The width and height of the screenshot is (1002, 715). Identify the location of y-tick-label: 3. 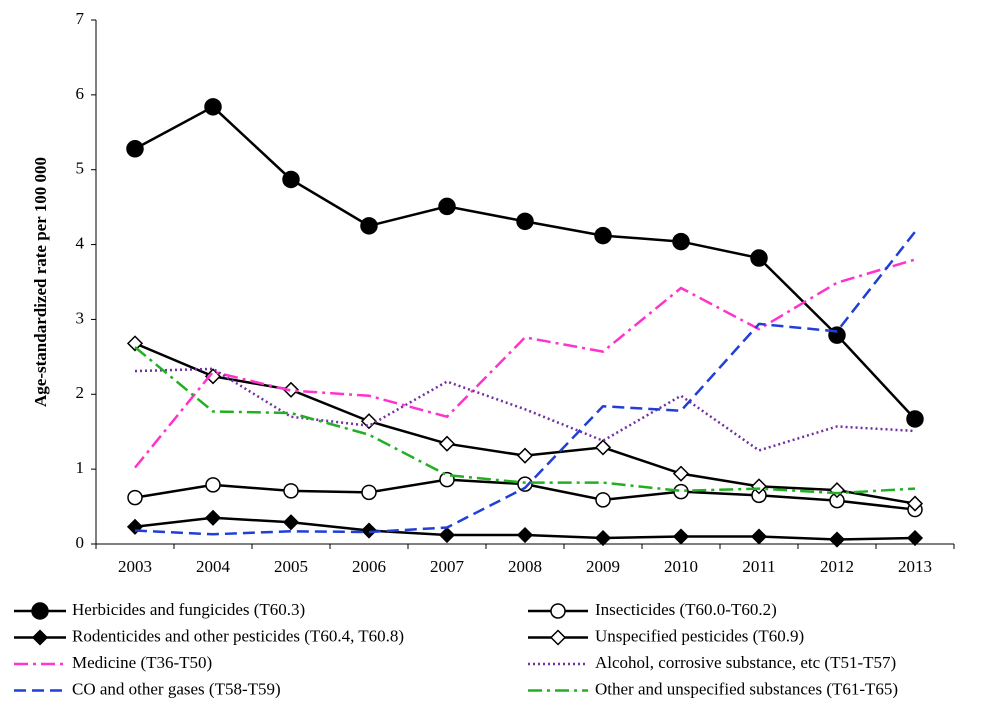
(80, 317).